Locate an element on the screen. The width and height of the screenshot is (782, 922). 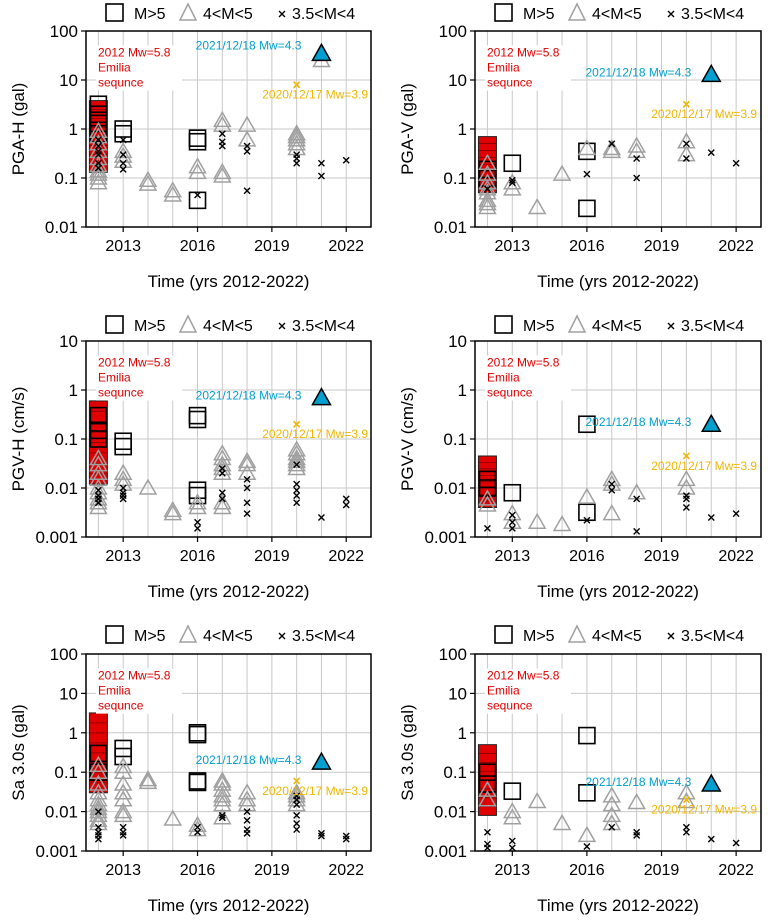
y-tick-label: 10 is located at coordinates (457, 693).